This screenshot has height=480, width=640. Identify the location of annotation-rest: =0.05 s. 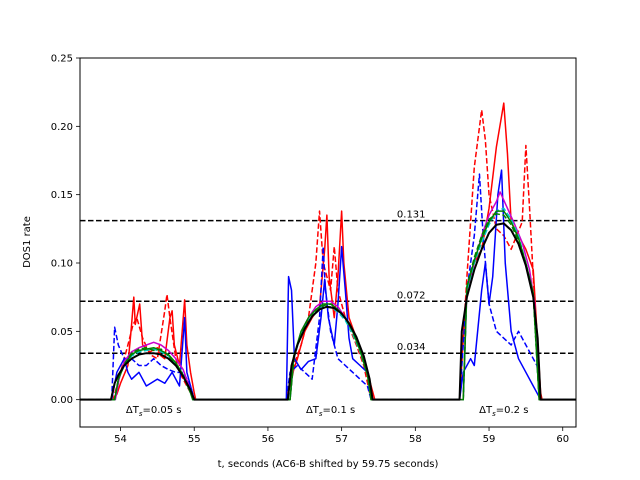
(161, 410).